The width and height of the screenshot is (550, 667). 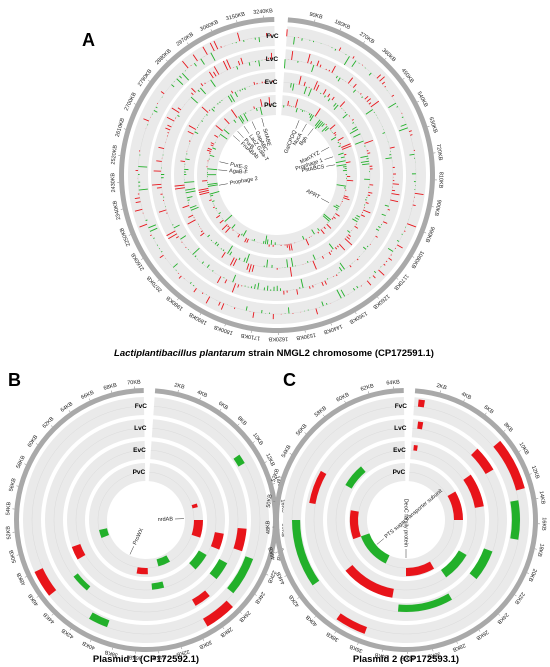 I want to click on tick-label: 16KB, so click(x=543, y=524).